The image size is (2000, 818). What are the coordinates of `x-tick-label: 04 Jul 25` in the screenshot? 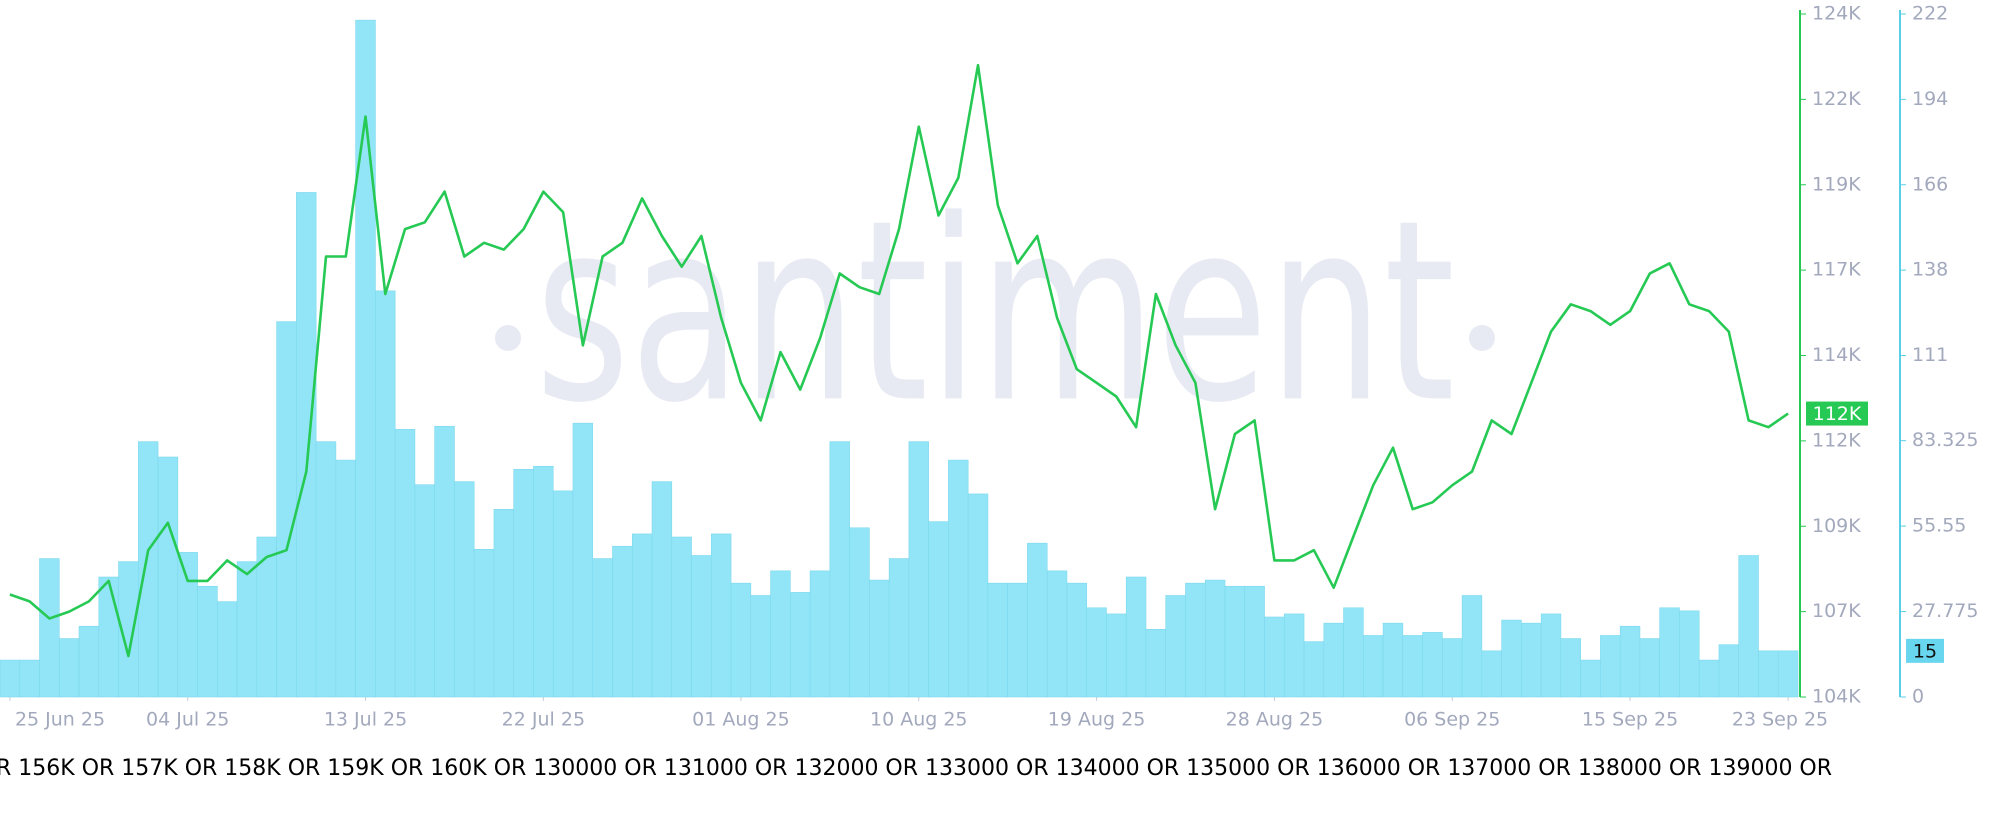 It's located at (187, 720).